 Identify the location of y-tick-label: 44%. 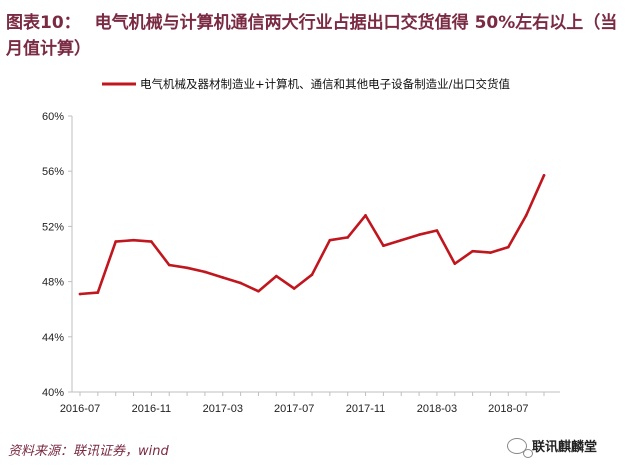
(53, 338).